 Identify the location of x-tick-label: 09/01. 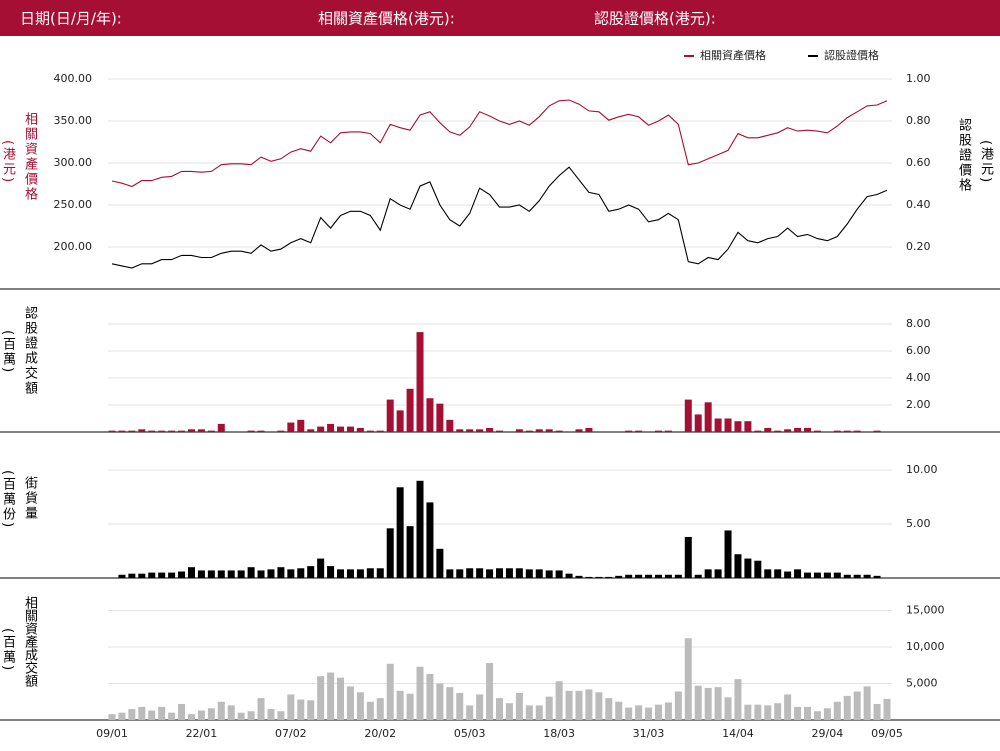
(112, 733).